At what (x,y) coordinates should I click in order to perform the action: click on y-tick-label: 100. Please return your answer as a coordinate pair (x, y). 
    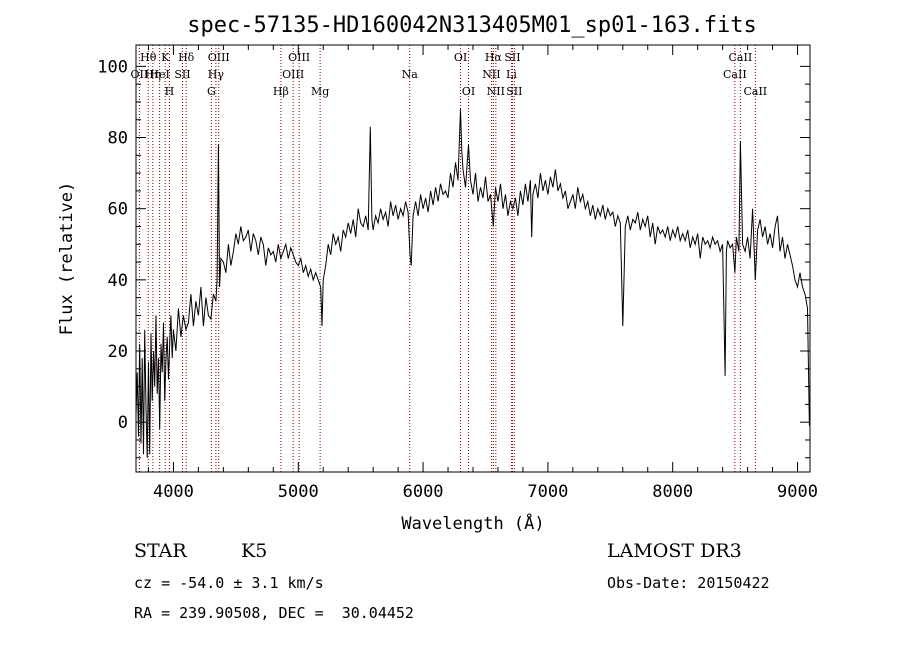
    Looking at the image, I should click on (112, 67).